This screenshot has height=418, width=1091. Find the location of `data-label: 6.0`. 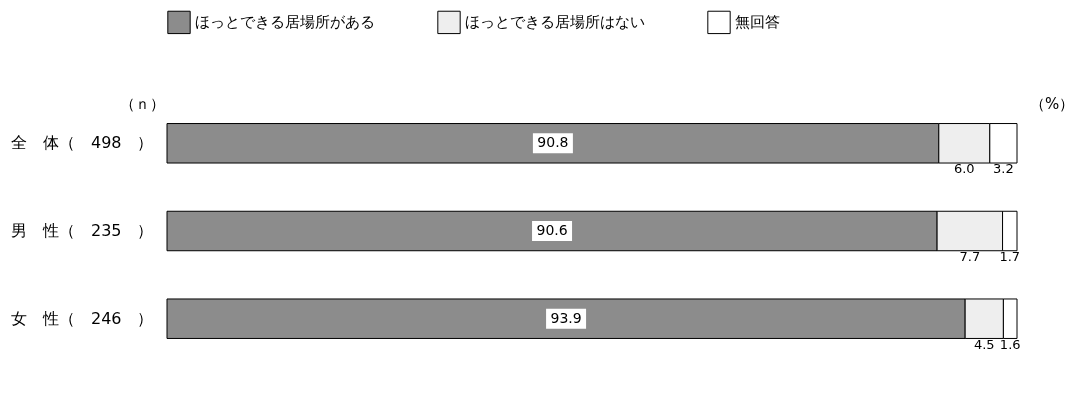

data-label: 6.0 is located at coordinates (964, 169).